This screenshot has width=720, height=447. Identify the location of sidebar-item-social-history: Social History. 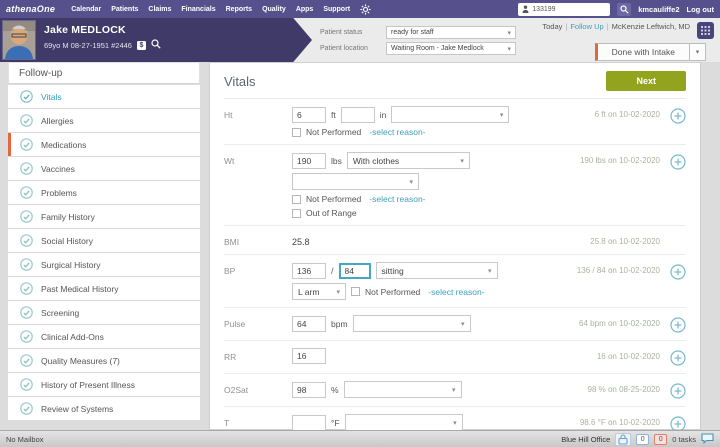
(104, 240).